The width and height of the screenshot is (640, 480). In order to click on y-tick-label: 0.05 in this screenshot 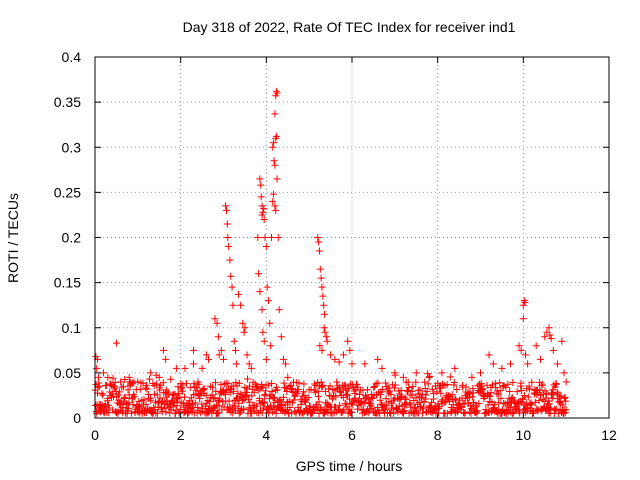, I will do `click(67, 373)`.